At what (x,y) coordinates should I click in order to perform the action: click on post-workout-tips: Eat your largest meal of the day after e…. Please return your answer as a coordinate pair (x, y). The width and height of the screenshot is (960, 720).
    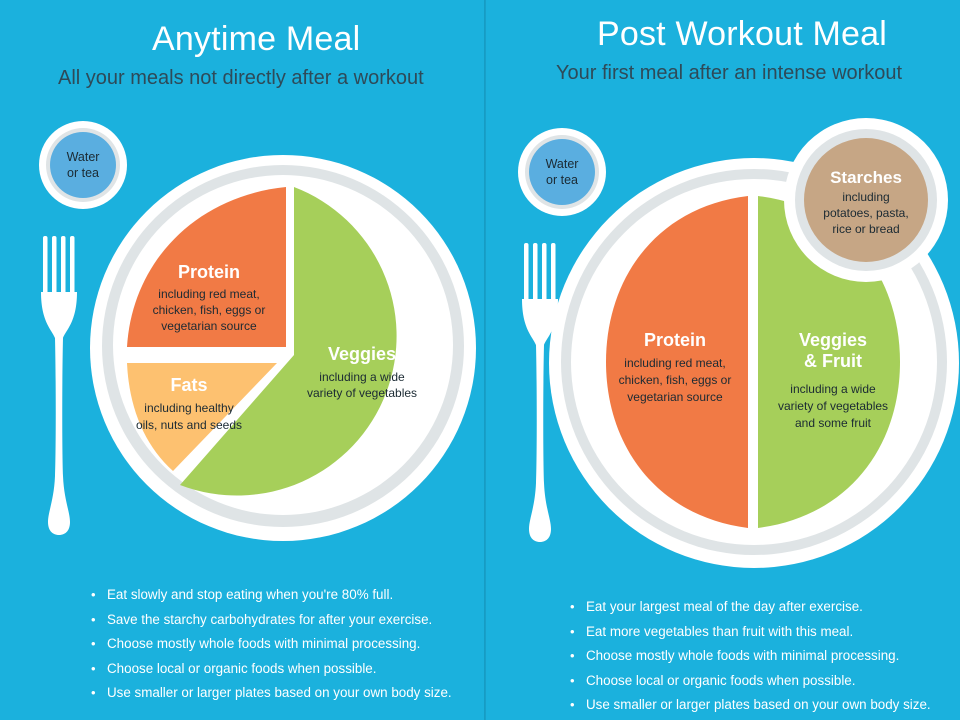
    Looking at the image, I should click on (750, 656).